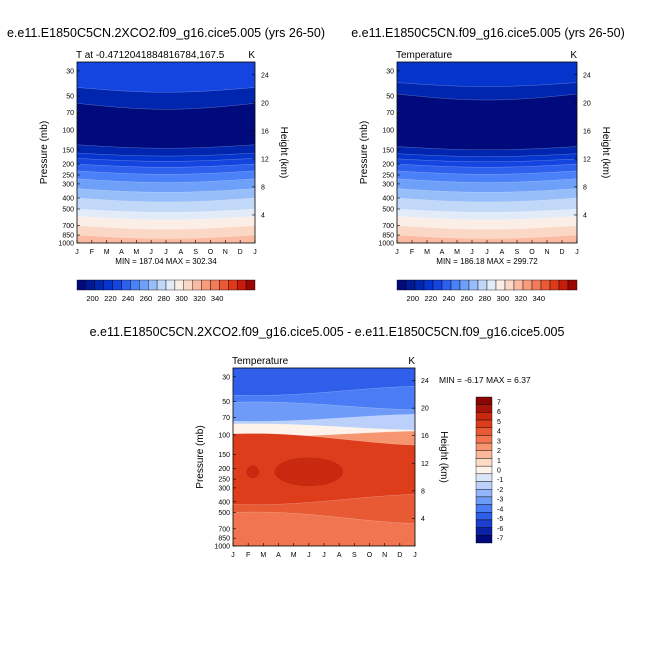  What do you see at coordinates (199, 298) in the screenshot?
I see `colorbar-label: 320` at bounding box center [199, 298].